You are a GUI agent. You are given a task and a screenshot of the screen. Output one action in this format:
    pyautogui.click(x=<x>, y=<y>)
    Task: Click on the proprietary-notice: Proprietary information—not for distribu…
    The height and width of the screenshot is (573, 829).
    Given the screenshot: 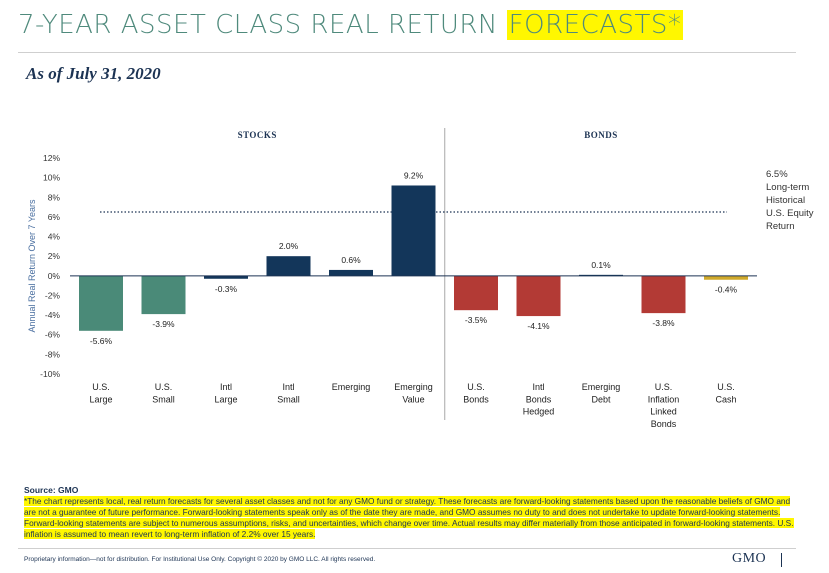 What is the action you would take?
    pyautogui.click(x=200, y=559)
    